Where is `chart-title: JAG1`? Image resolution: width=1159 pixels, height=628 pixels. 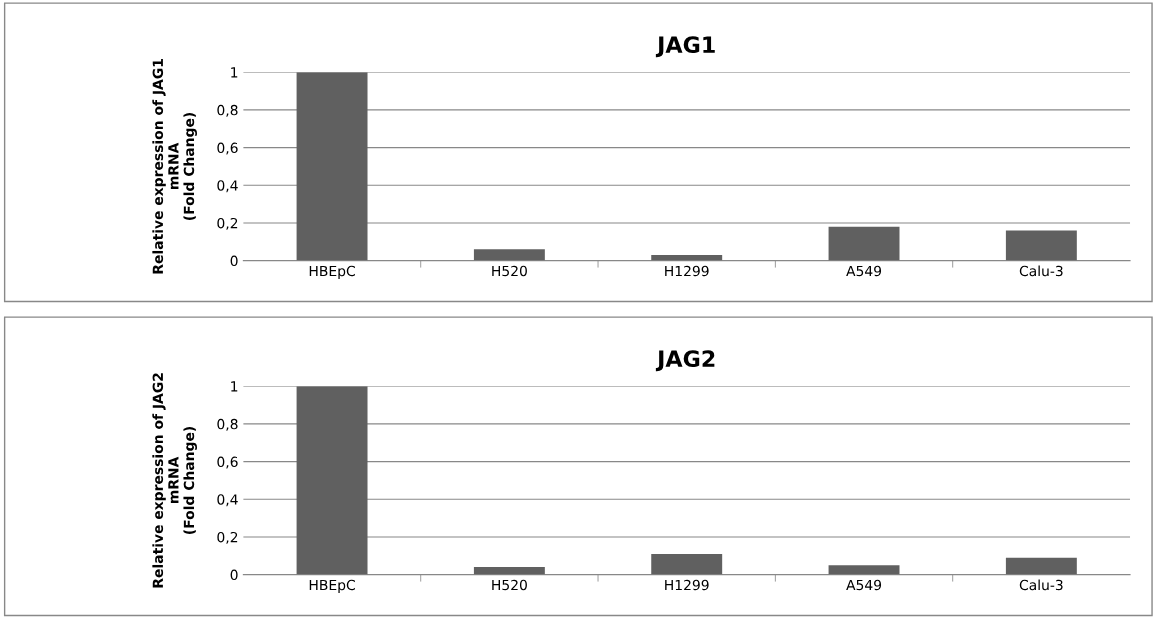 chart-title: JAG1 is located at coordinates (685, 47).